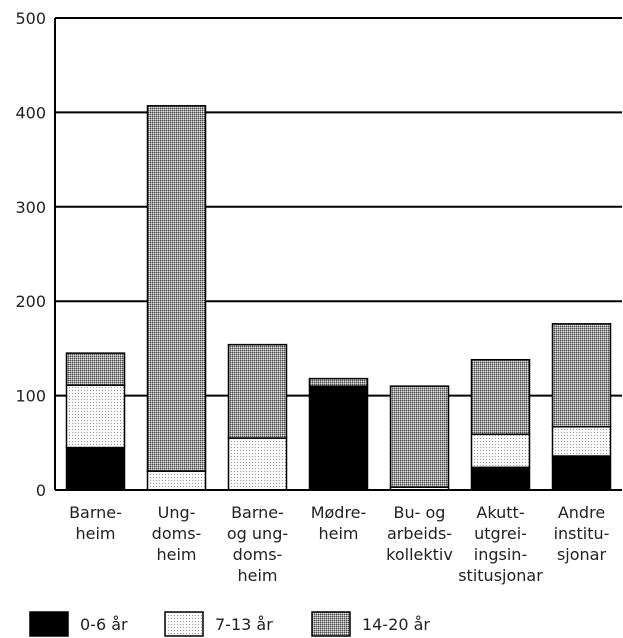  Describe the element at coordinates (339, 523) in the screenshot. I see `category-label: Mødre-heim` at that location.